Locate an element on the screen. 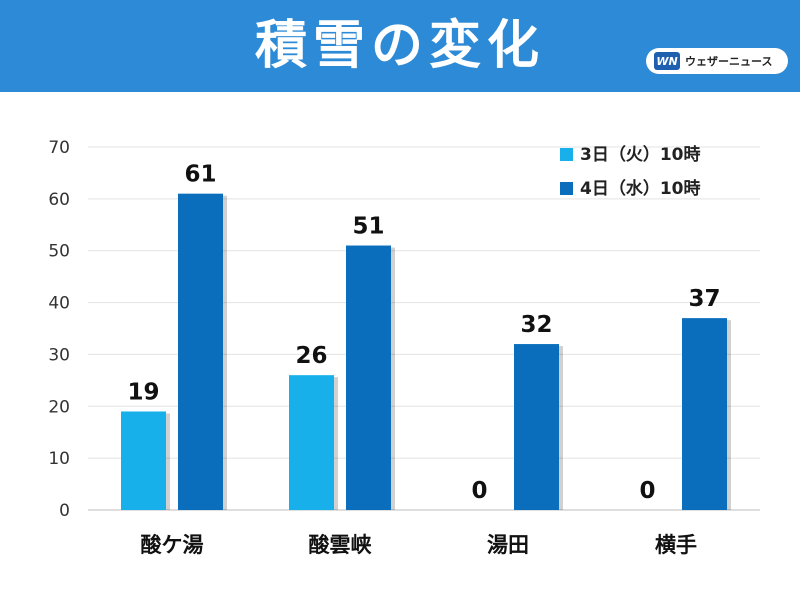  category-label: 酸ケ湯 is located at coordinates (172, 545).